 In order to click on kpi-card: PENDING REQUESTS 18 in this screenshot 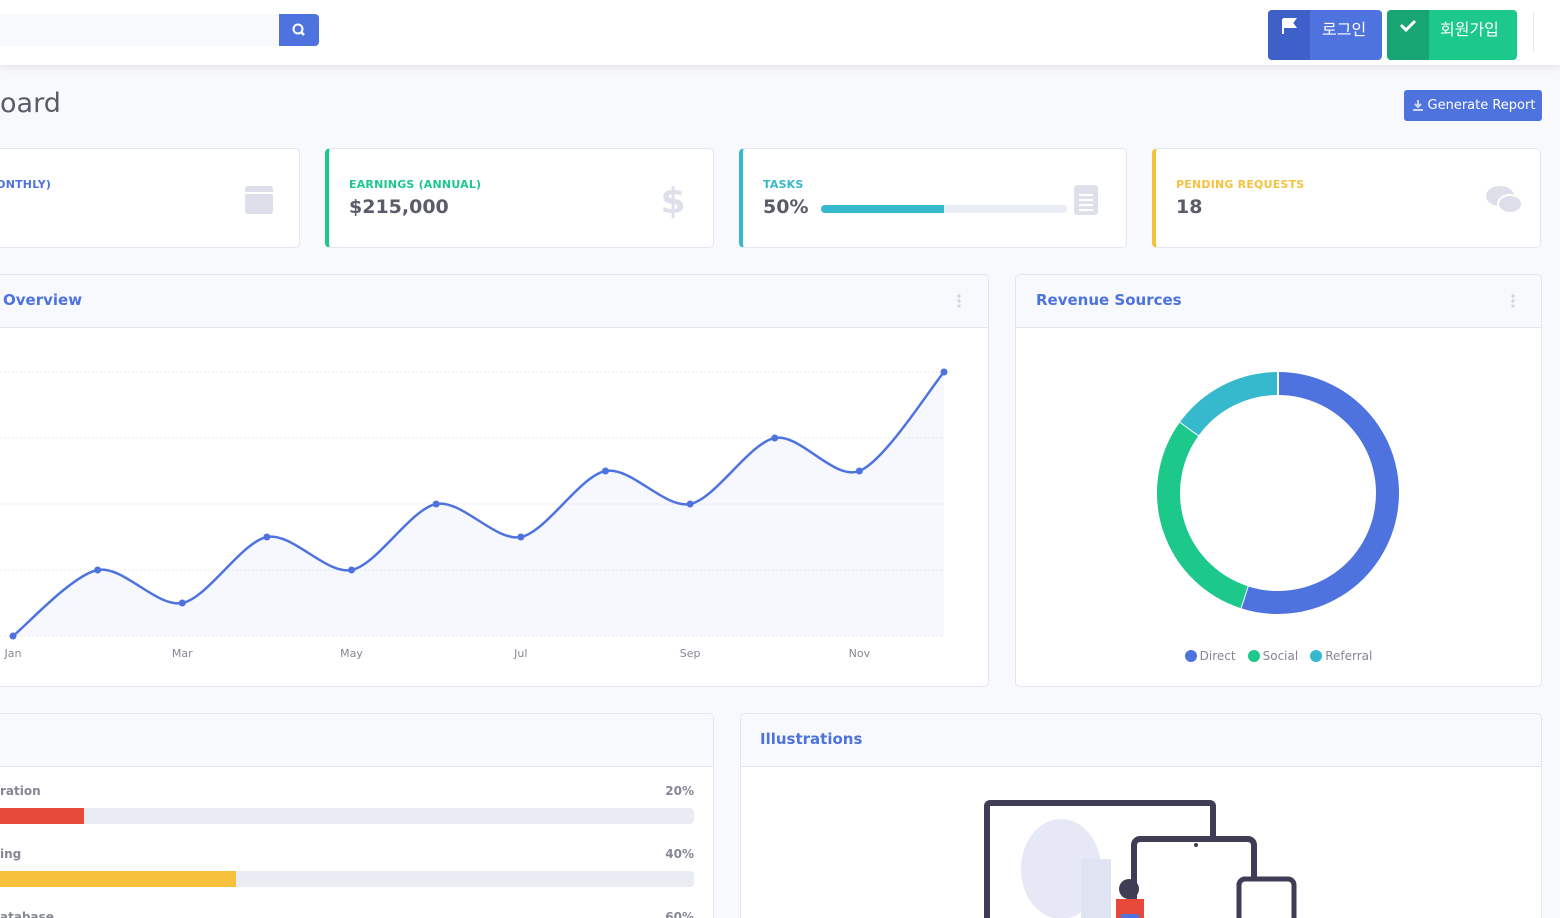, I will do `click(1346, 198)`.